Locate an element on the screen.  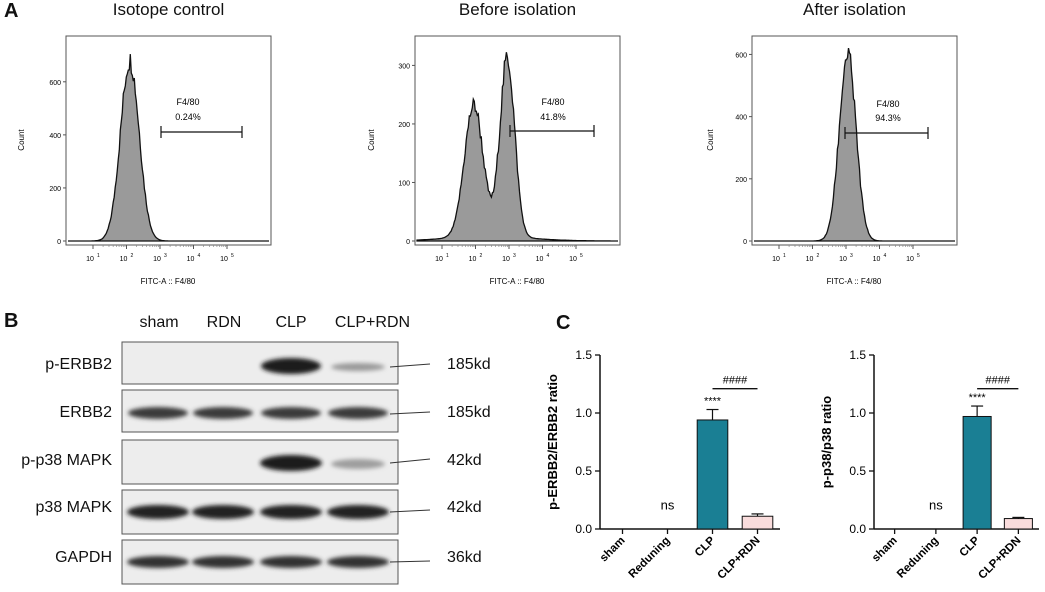
wb-kd-gapdh: 36kd is located at coordinates (464, 557).